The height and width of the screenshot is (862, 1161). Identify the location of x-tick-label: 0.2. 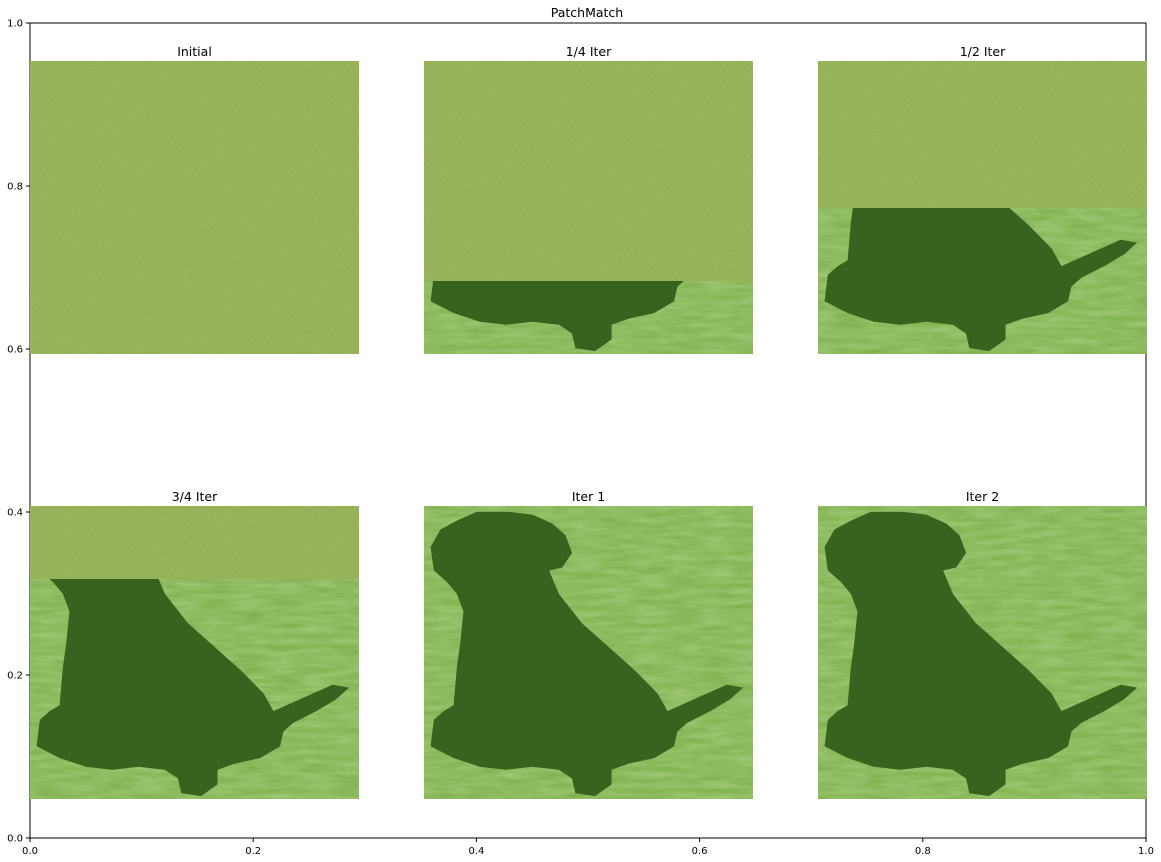
(253, 851).